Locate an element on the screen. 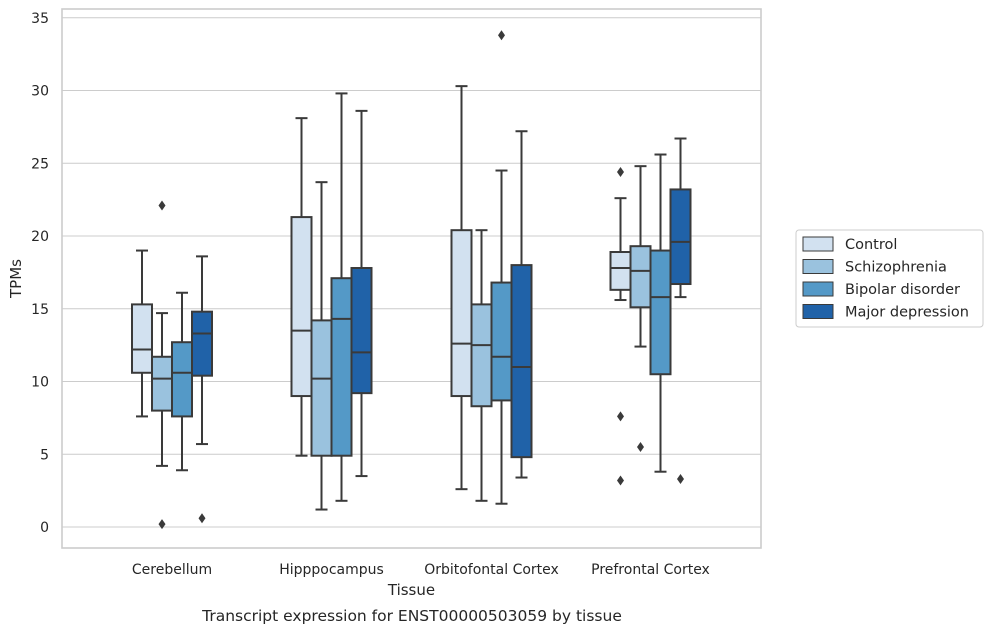  legend-label: Control is located at coordinates (871, 245).